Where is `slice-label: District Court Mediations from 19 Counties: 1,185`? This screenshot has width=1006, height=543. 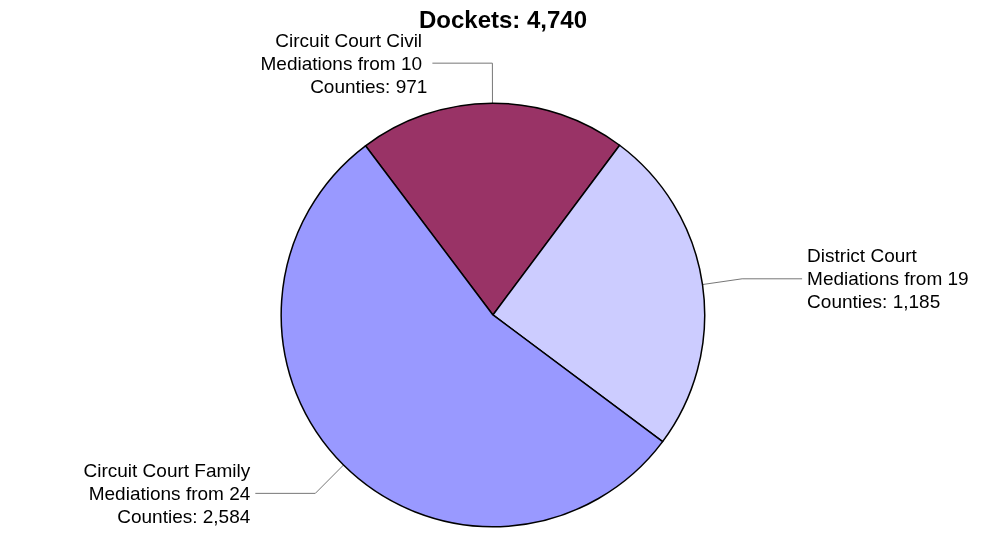 slice-label: District Court Mediations from 19 Counties: 1,185 is located at coordinates (890, 279).